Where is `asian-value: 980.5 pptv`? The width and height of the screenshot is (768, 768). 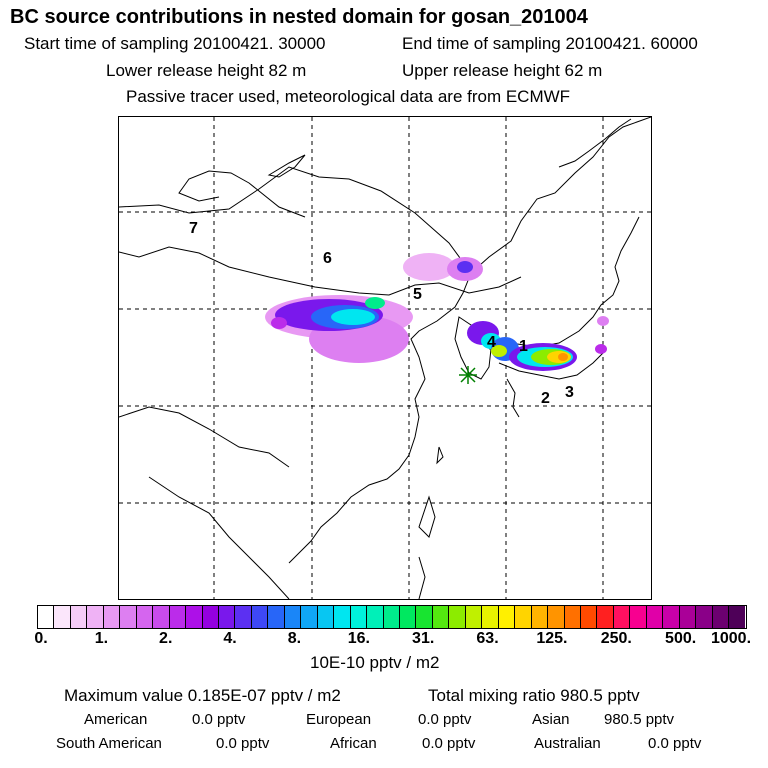 asian-value: 980.5 pptv is located at coordinates (639, 719).